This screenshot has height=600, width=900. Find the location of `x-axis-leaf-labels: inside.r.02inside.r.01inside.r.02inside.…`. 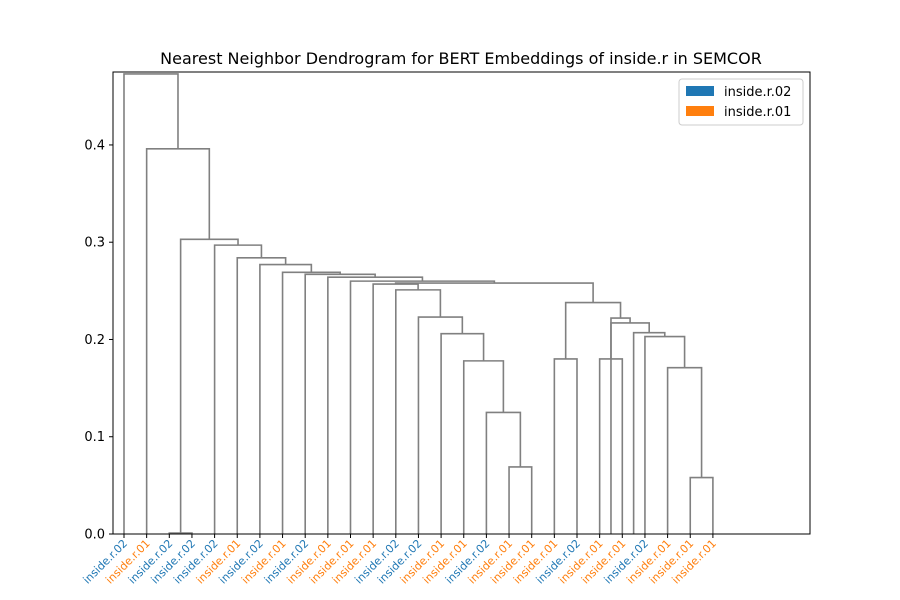

x-axis-leaf-labels: inside.r.02inside.r.01inside.r.02inside.… is located at coordinates (400, 560).